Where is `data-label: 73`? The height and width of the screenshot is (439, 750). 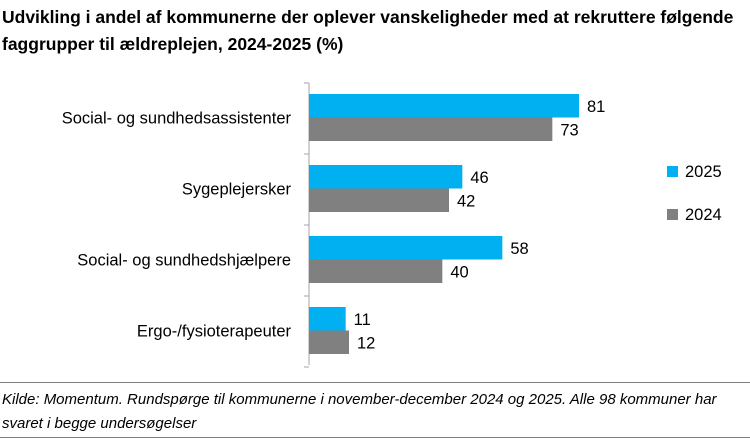 data-label: 73 is located at coordinates (569, 130).